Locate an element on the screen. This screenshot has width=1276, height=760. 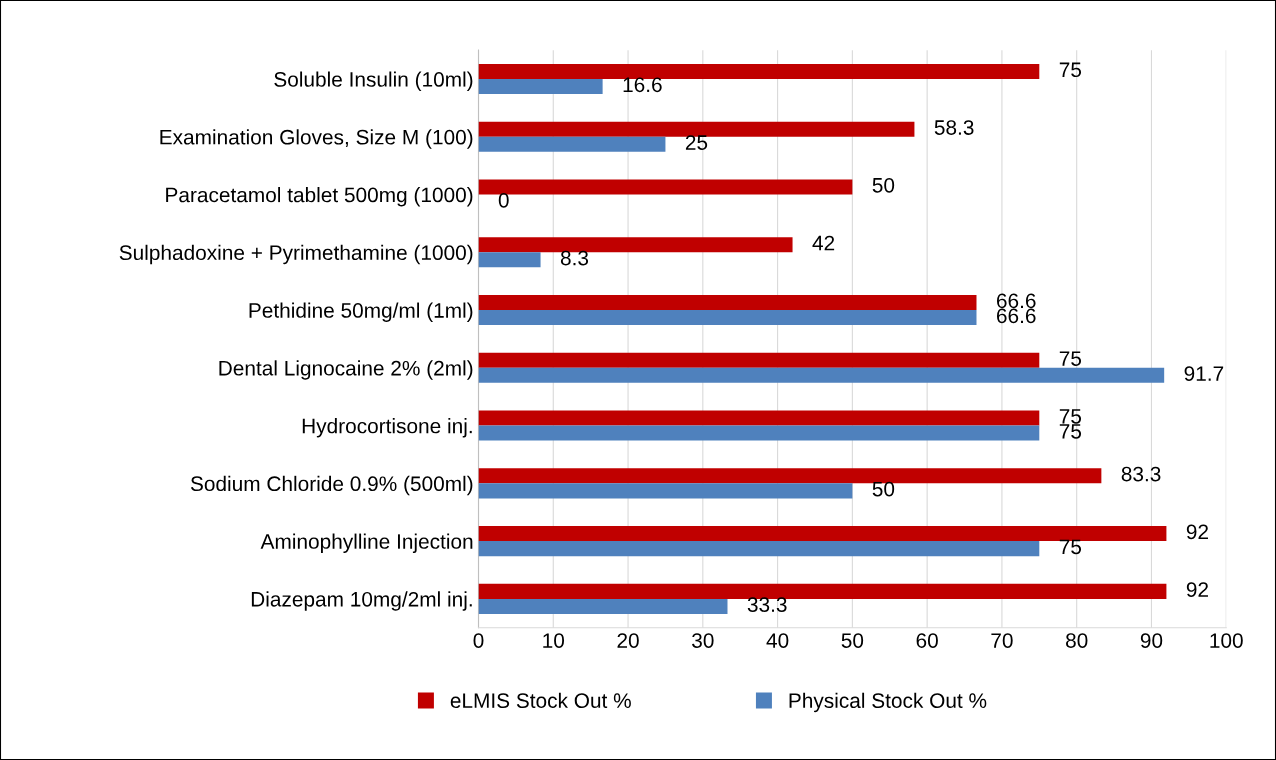
x-tick-label: 60 is located at coordinates (927, 640).